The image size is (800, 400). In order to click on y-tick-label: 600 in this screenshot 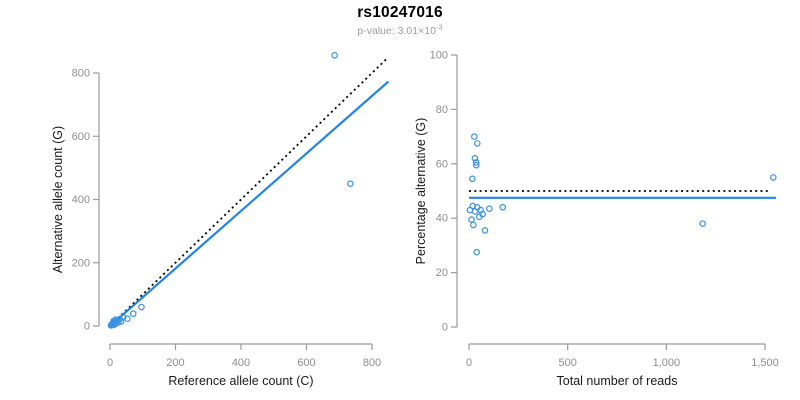, I will do `click(81, 137)`.